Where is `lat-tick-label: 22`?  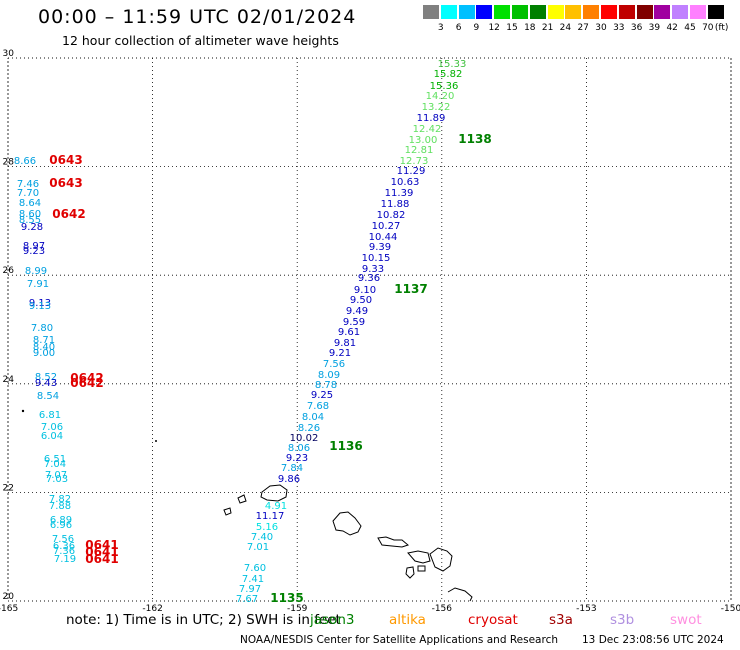 lat-tick-label: 22 is located at coordinates (8, 488).